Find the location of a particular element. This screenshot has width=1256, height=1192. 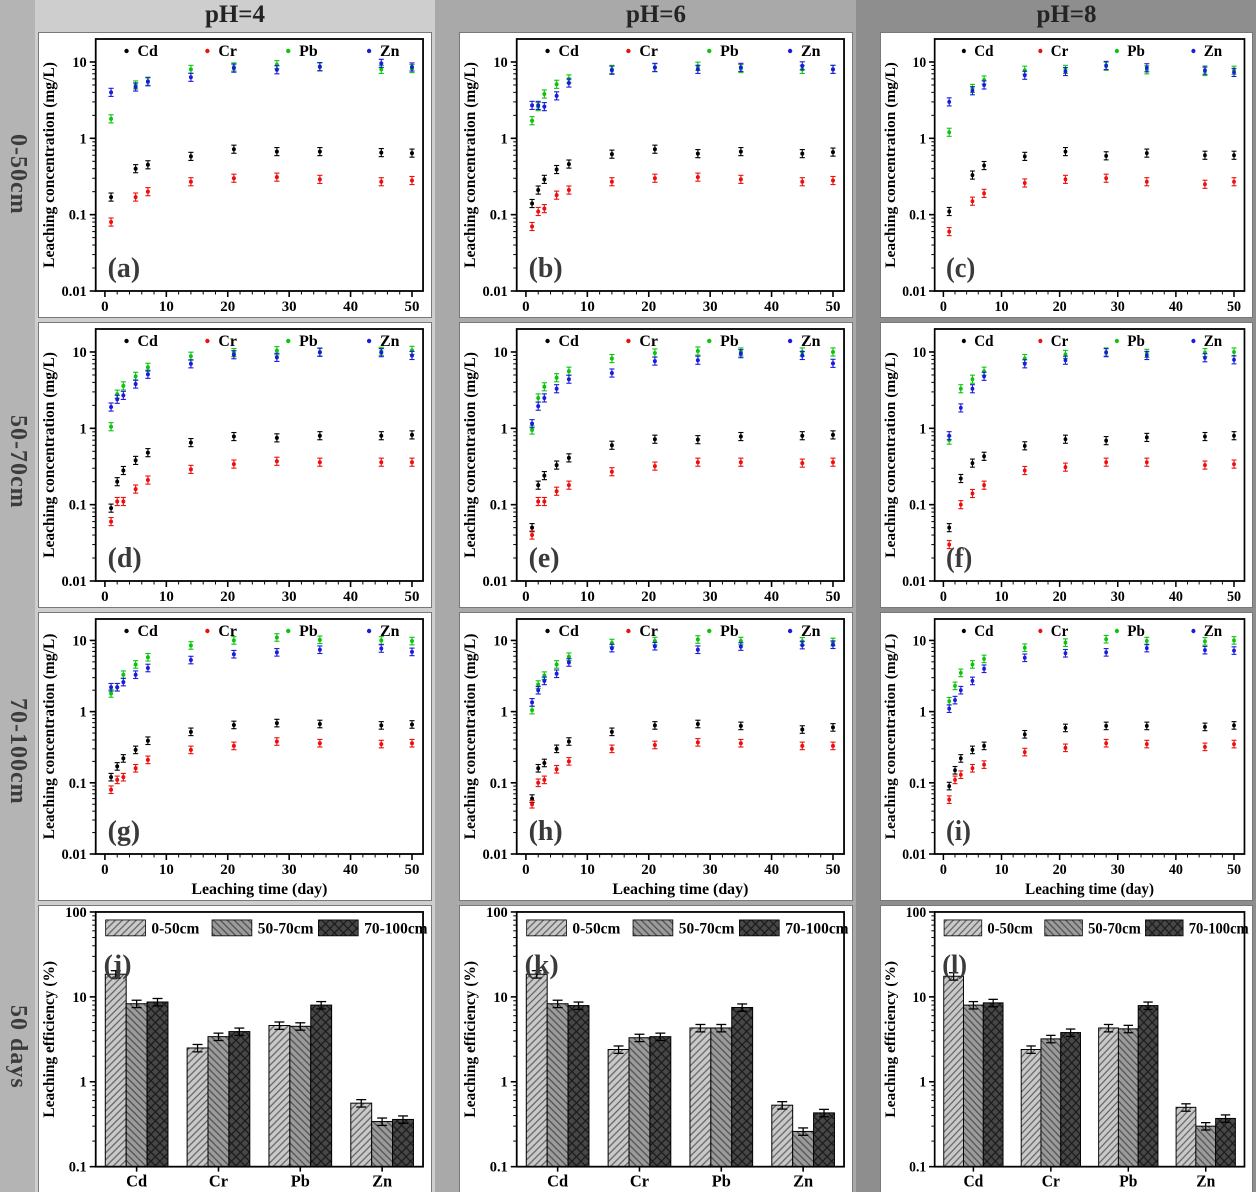

row-label-text: 0-50cm is located at coordinates (18, 174).